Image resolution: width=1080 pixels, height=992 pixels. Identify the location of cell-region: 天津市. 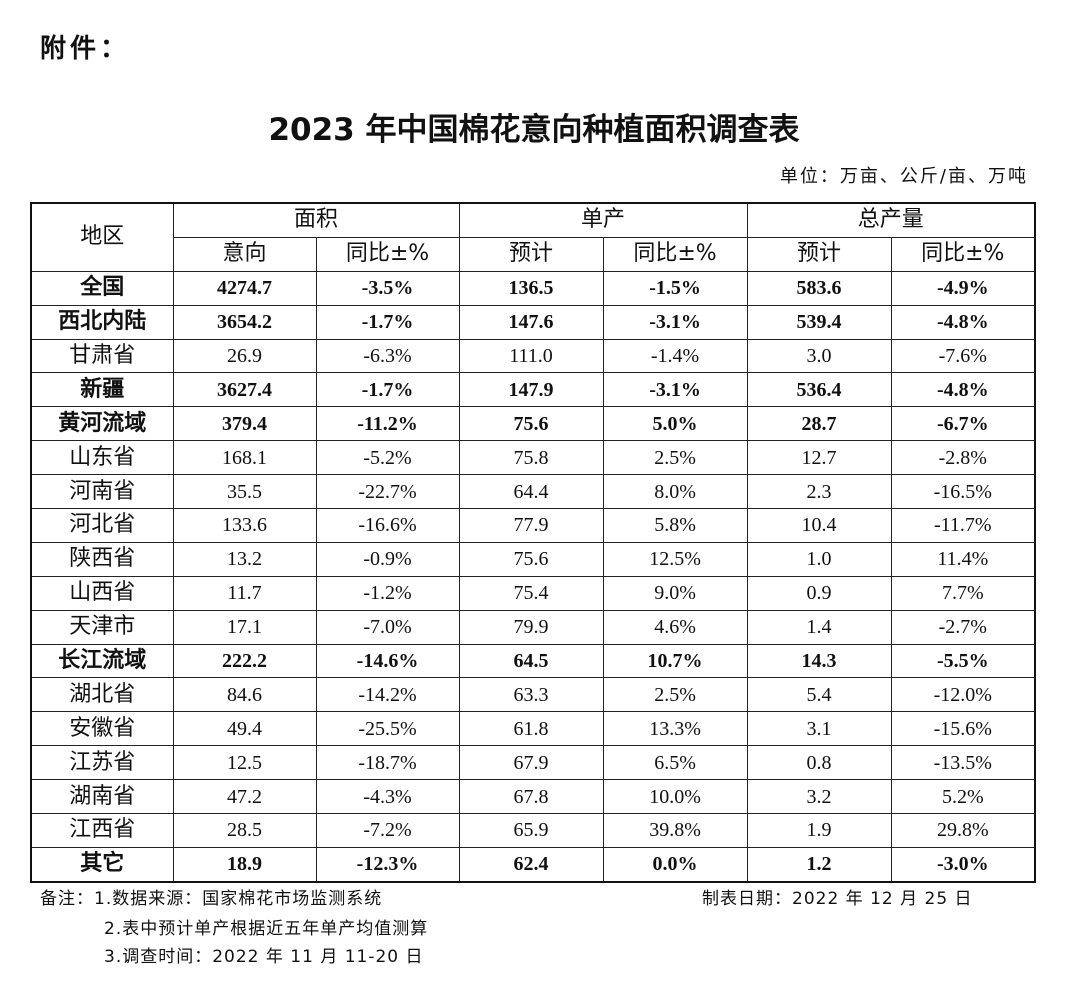
(102, 627).